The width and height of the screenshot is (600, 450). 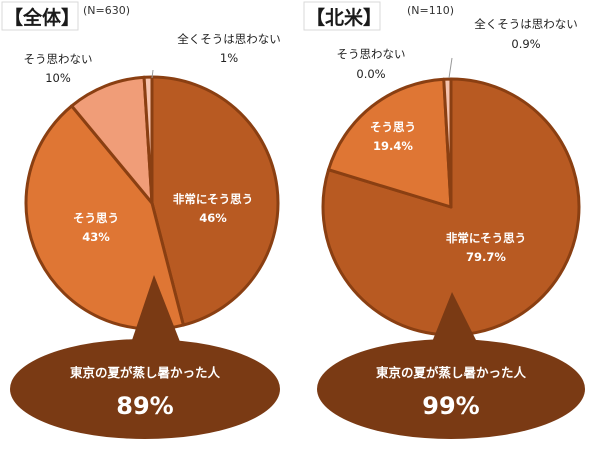 What do you see at coordinates (526, 24) in the screenshot?
I see `na-label-strongly-disagree: 全くそうは思わない` at bounding box center [526, 24].